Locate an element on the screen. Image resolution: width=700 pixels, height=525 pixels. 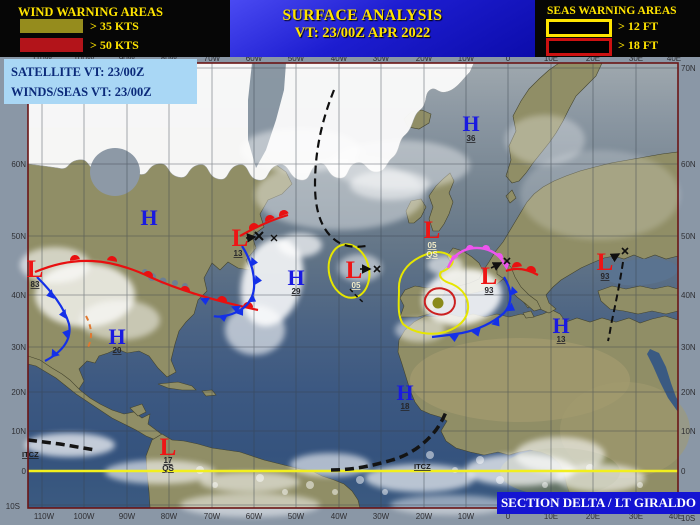
wind-50kt-swatch is located at coordinates (51, 45).